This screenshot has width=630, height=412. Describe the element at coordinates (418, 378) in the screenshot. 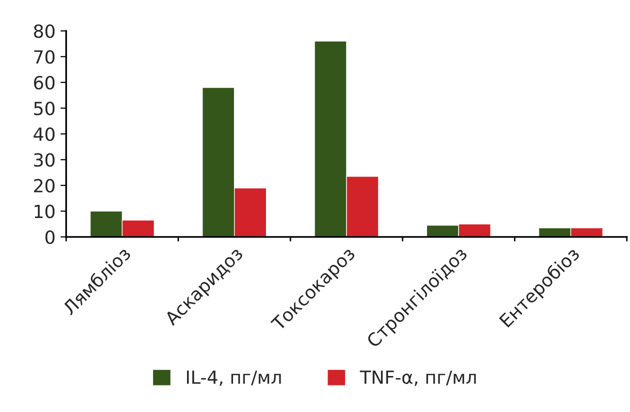

I see `legend-label: TNF-α, пг/мл` at that location.